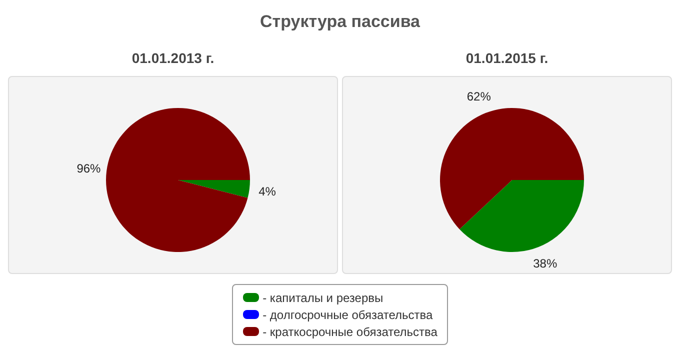 Image resolution: width=680 pixels, height=350 pixels. I want to click on legend-label: - долгосрочные обязательства, so click(347, 315).